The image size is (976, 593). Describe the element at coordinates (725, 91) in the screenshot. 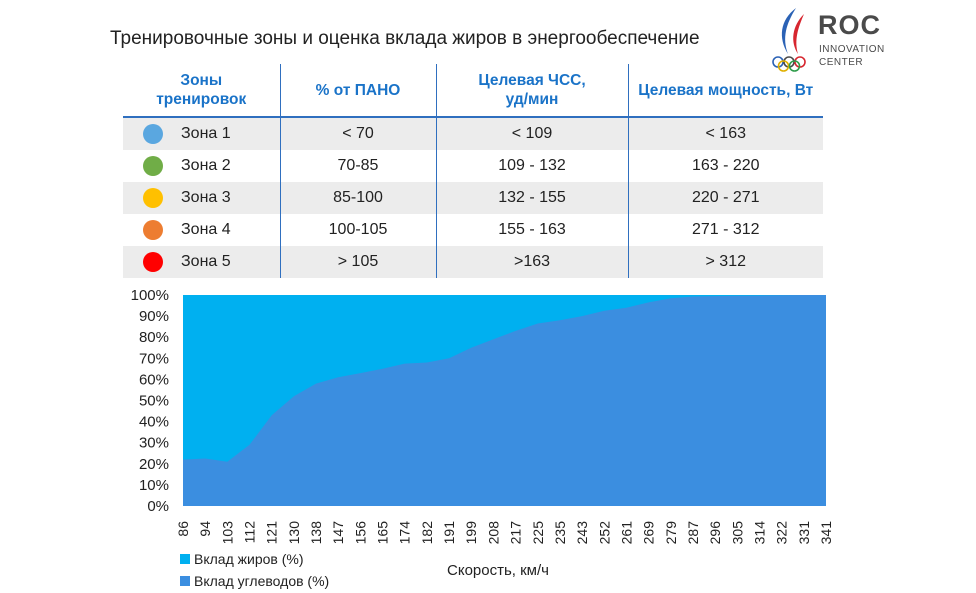

I see `header-power: Целевая мощность, Вт` at that location.